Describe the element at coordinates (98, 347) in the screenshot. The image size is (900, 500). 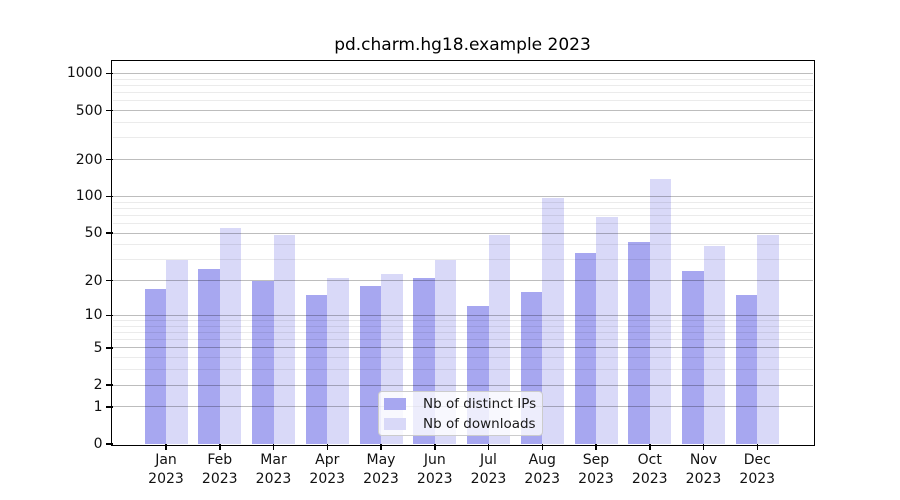
I see `y-tick-label-5: 5` at that location.